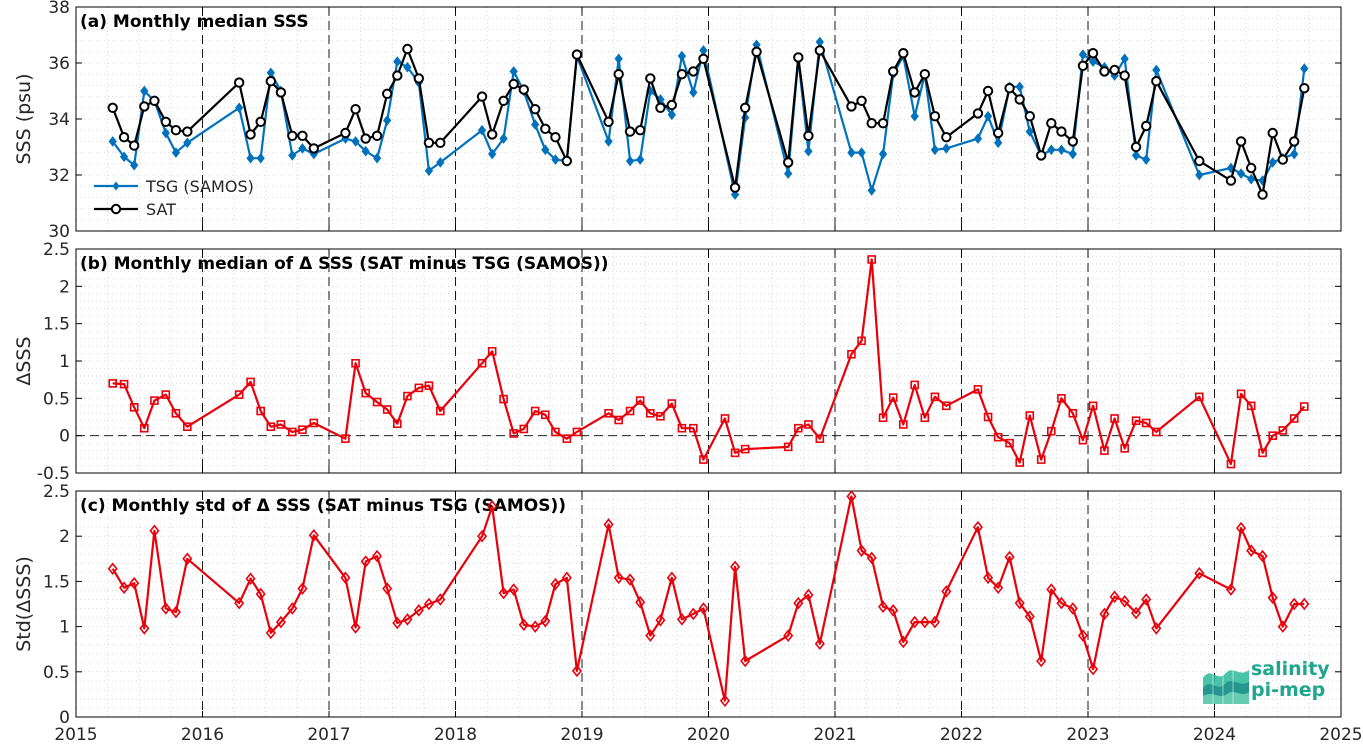  Describe the element at coordinates (56, 325) in the screenshot. I see `y-tick-label: 1.5` at that location.